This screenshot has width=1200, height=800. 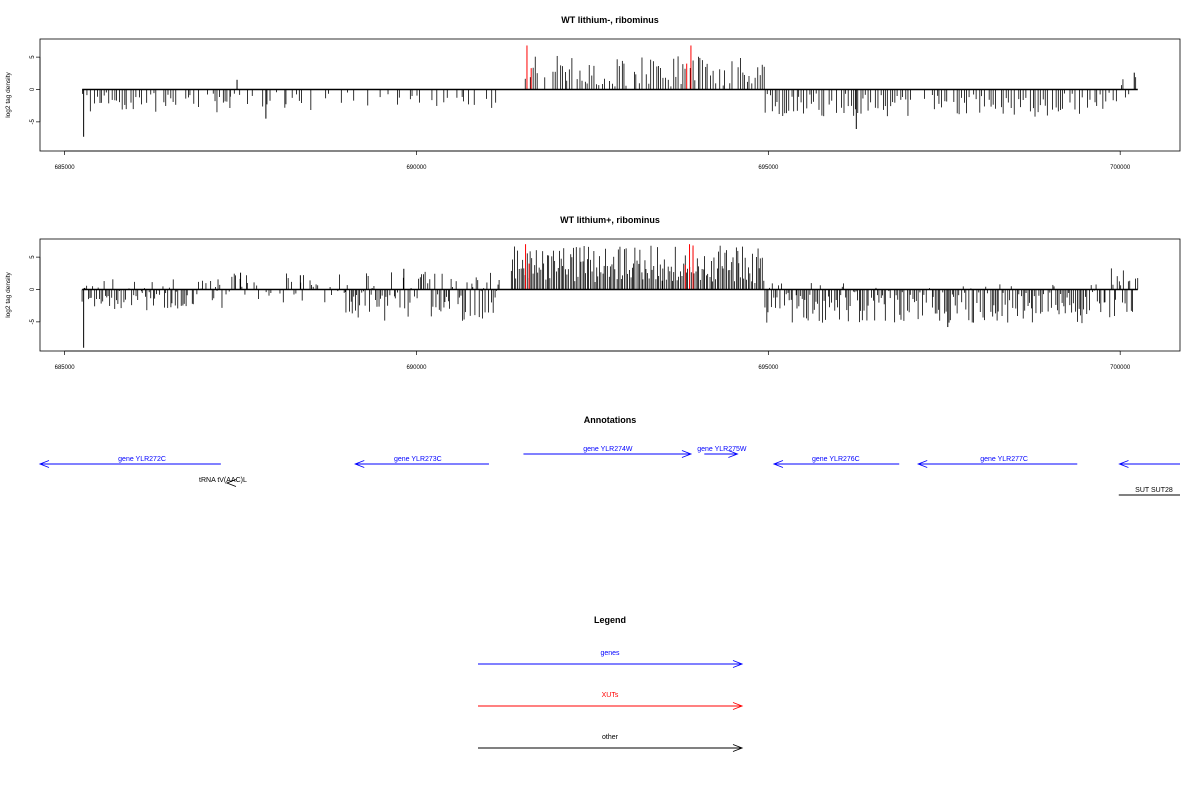 I want to click on annotation-feature: gene YLR275W, so click(x=722, y=452).